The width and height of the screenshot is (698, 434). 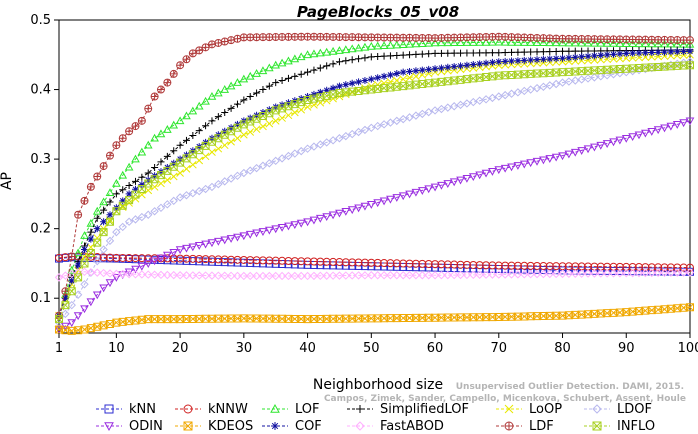 What do you see at coordinates (308, 426) in the screenshot?
I see `legend-label: COF` at bounding box center [308, 426].